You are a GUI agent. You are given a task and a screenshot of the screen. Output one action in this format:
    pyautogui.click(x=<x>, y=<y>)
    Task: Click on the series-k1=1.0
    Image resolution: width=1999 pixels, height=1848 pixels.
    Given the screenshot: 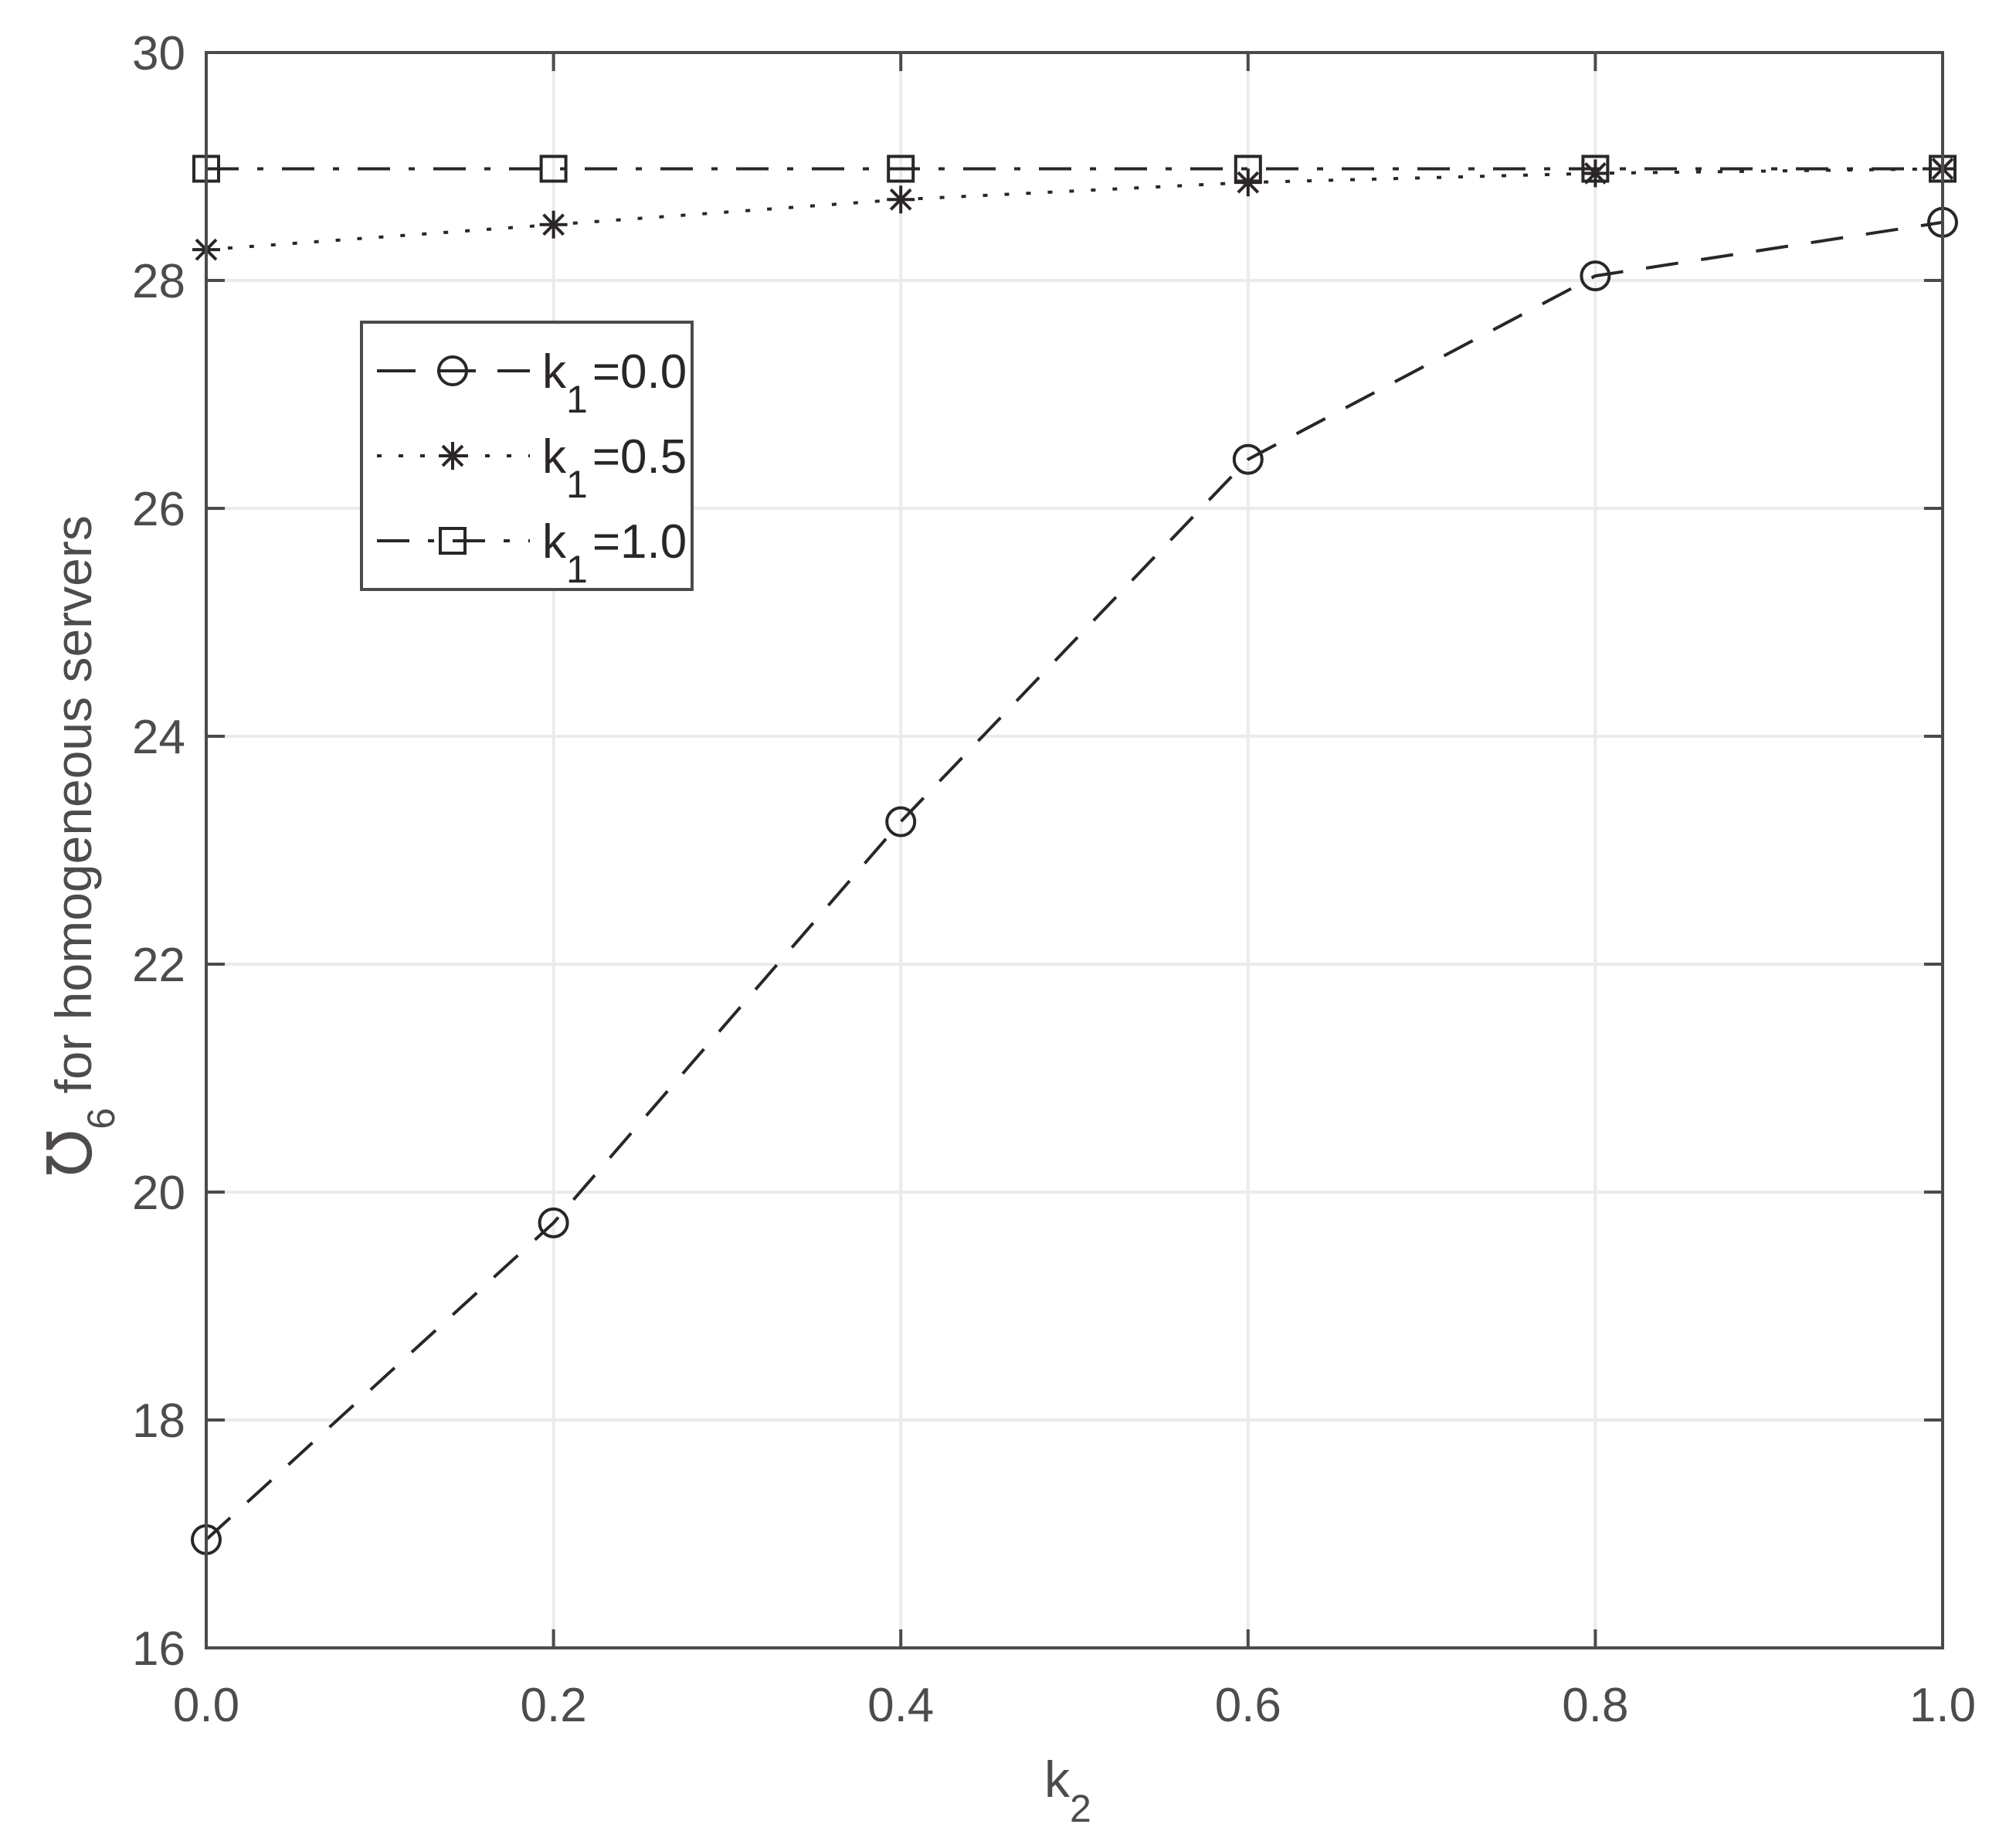 What is the action you would take?
    pyautogui.click(x=1075, y=169)
    